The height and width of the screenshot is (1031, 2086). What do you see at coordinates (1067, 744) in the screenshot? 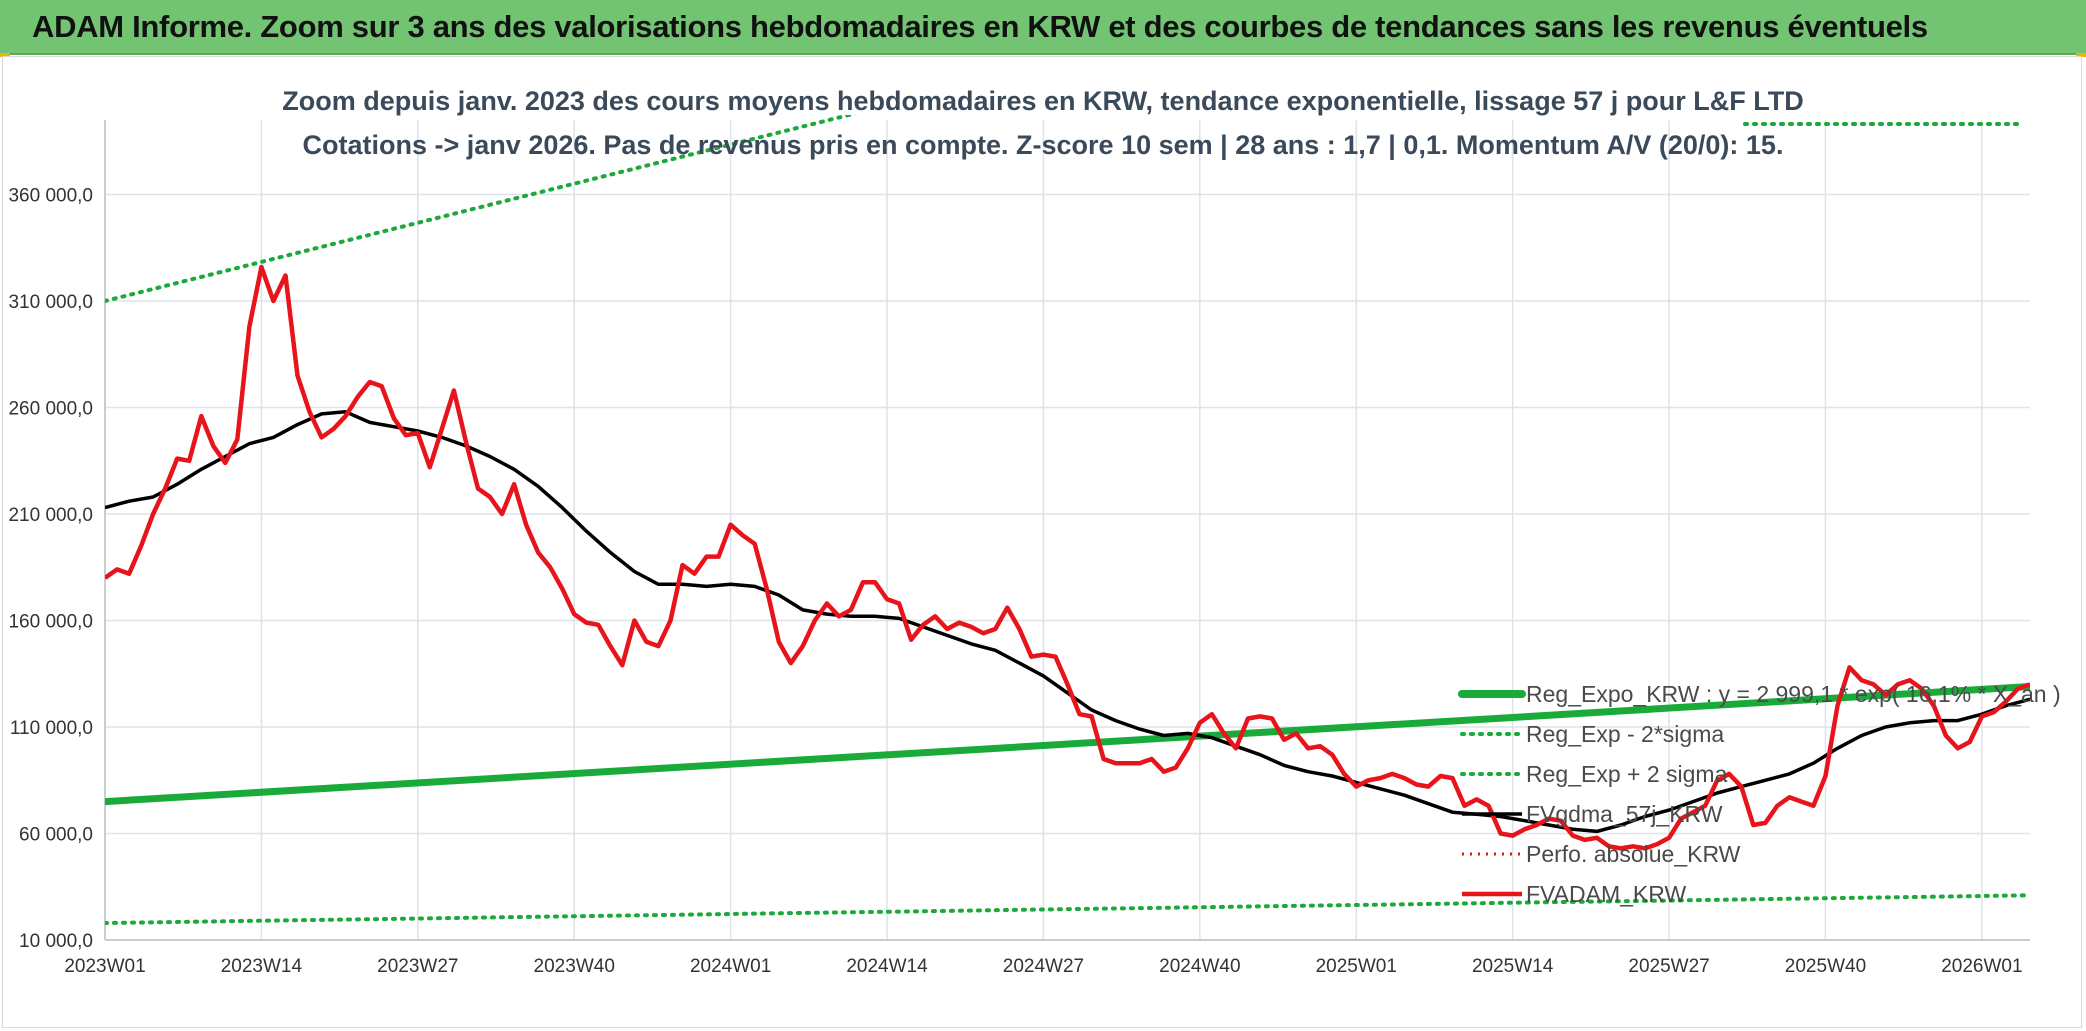
I see `reg-expo-line` at bounding box center [1067, 744].